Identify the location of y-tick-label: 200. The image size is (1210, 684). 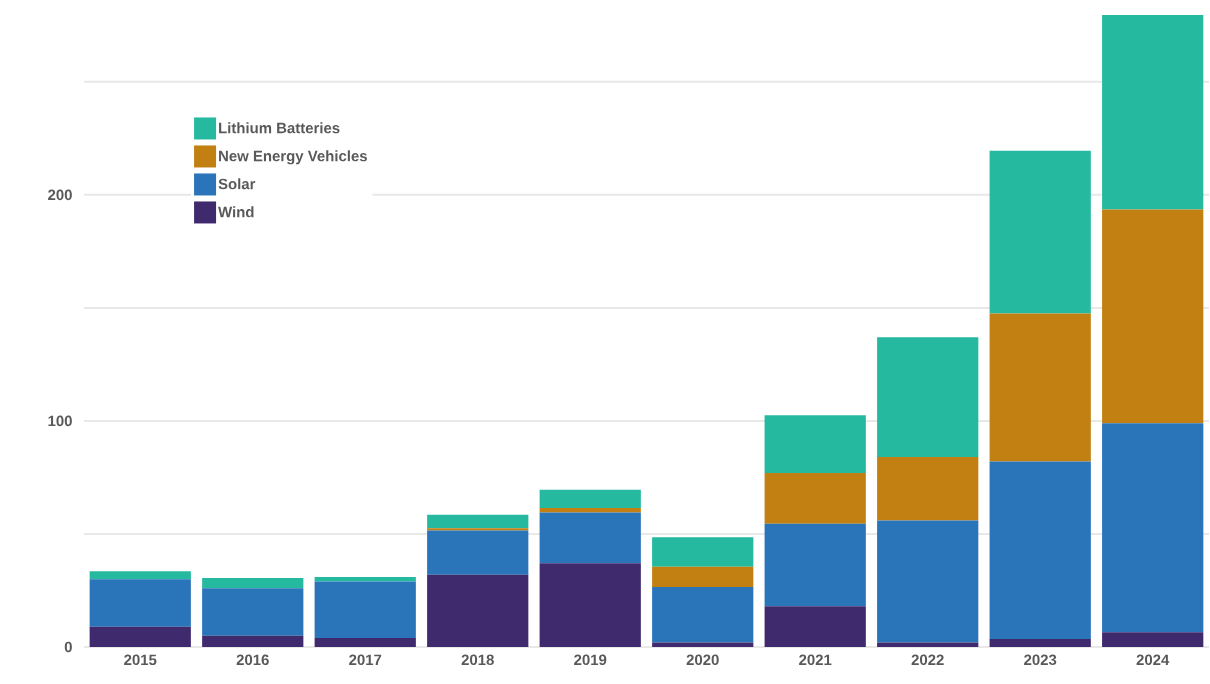
(60, 195).